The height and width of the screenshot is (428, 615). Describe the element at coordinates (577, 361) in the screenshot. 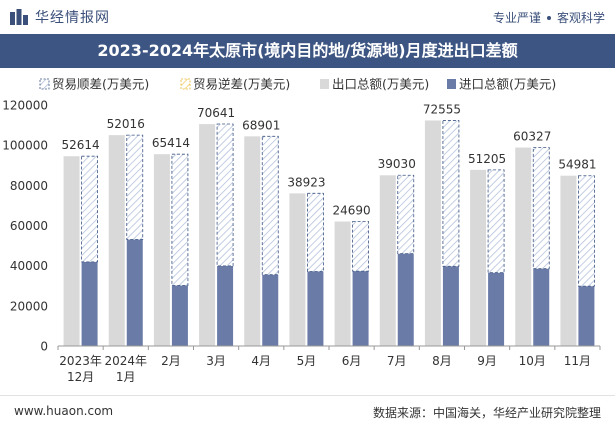

I see `x-tick-label: 11月` at that location.